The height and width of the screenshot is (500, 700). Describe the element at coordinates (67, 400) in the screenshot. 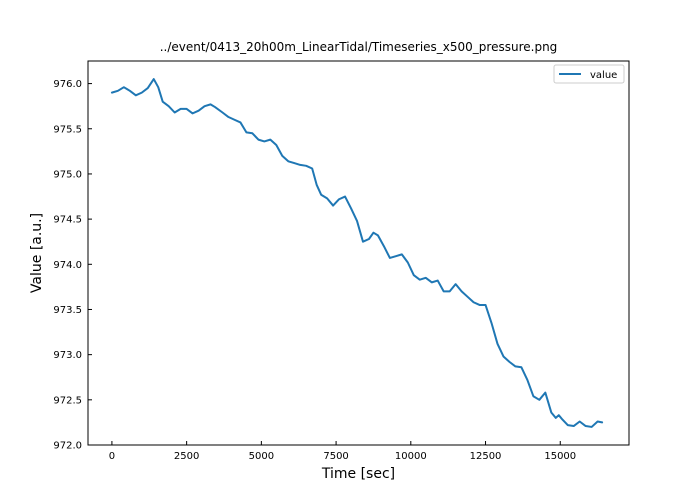

I see `y-tick-label: 972.5` at that location.